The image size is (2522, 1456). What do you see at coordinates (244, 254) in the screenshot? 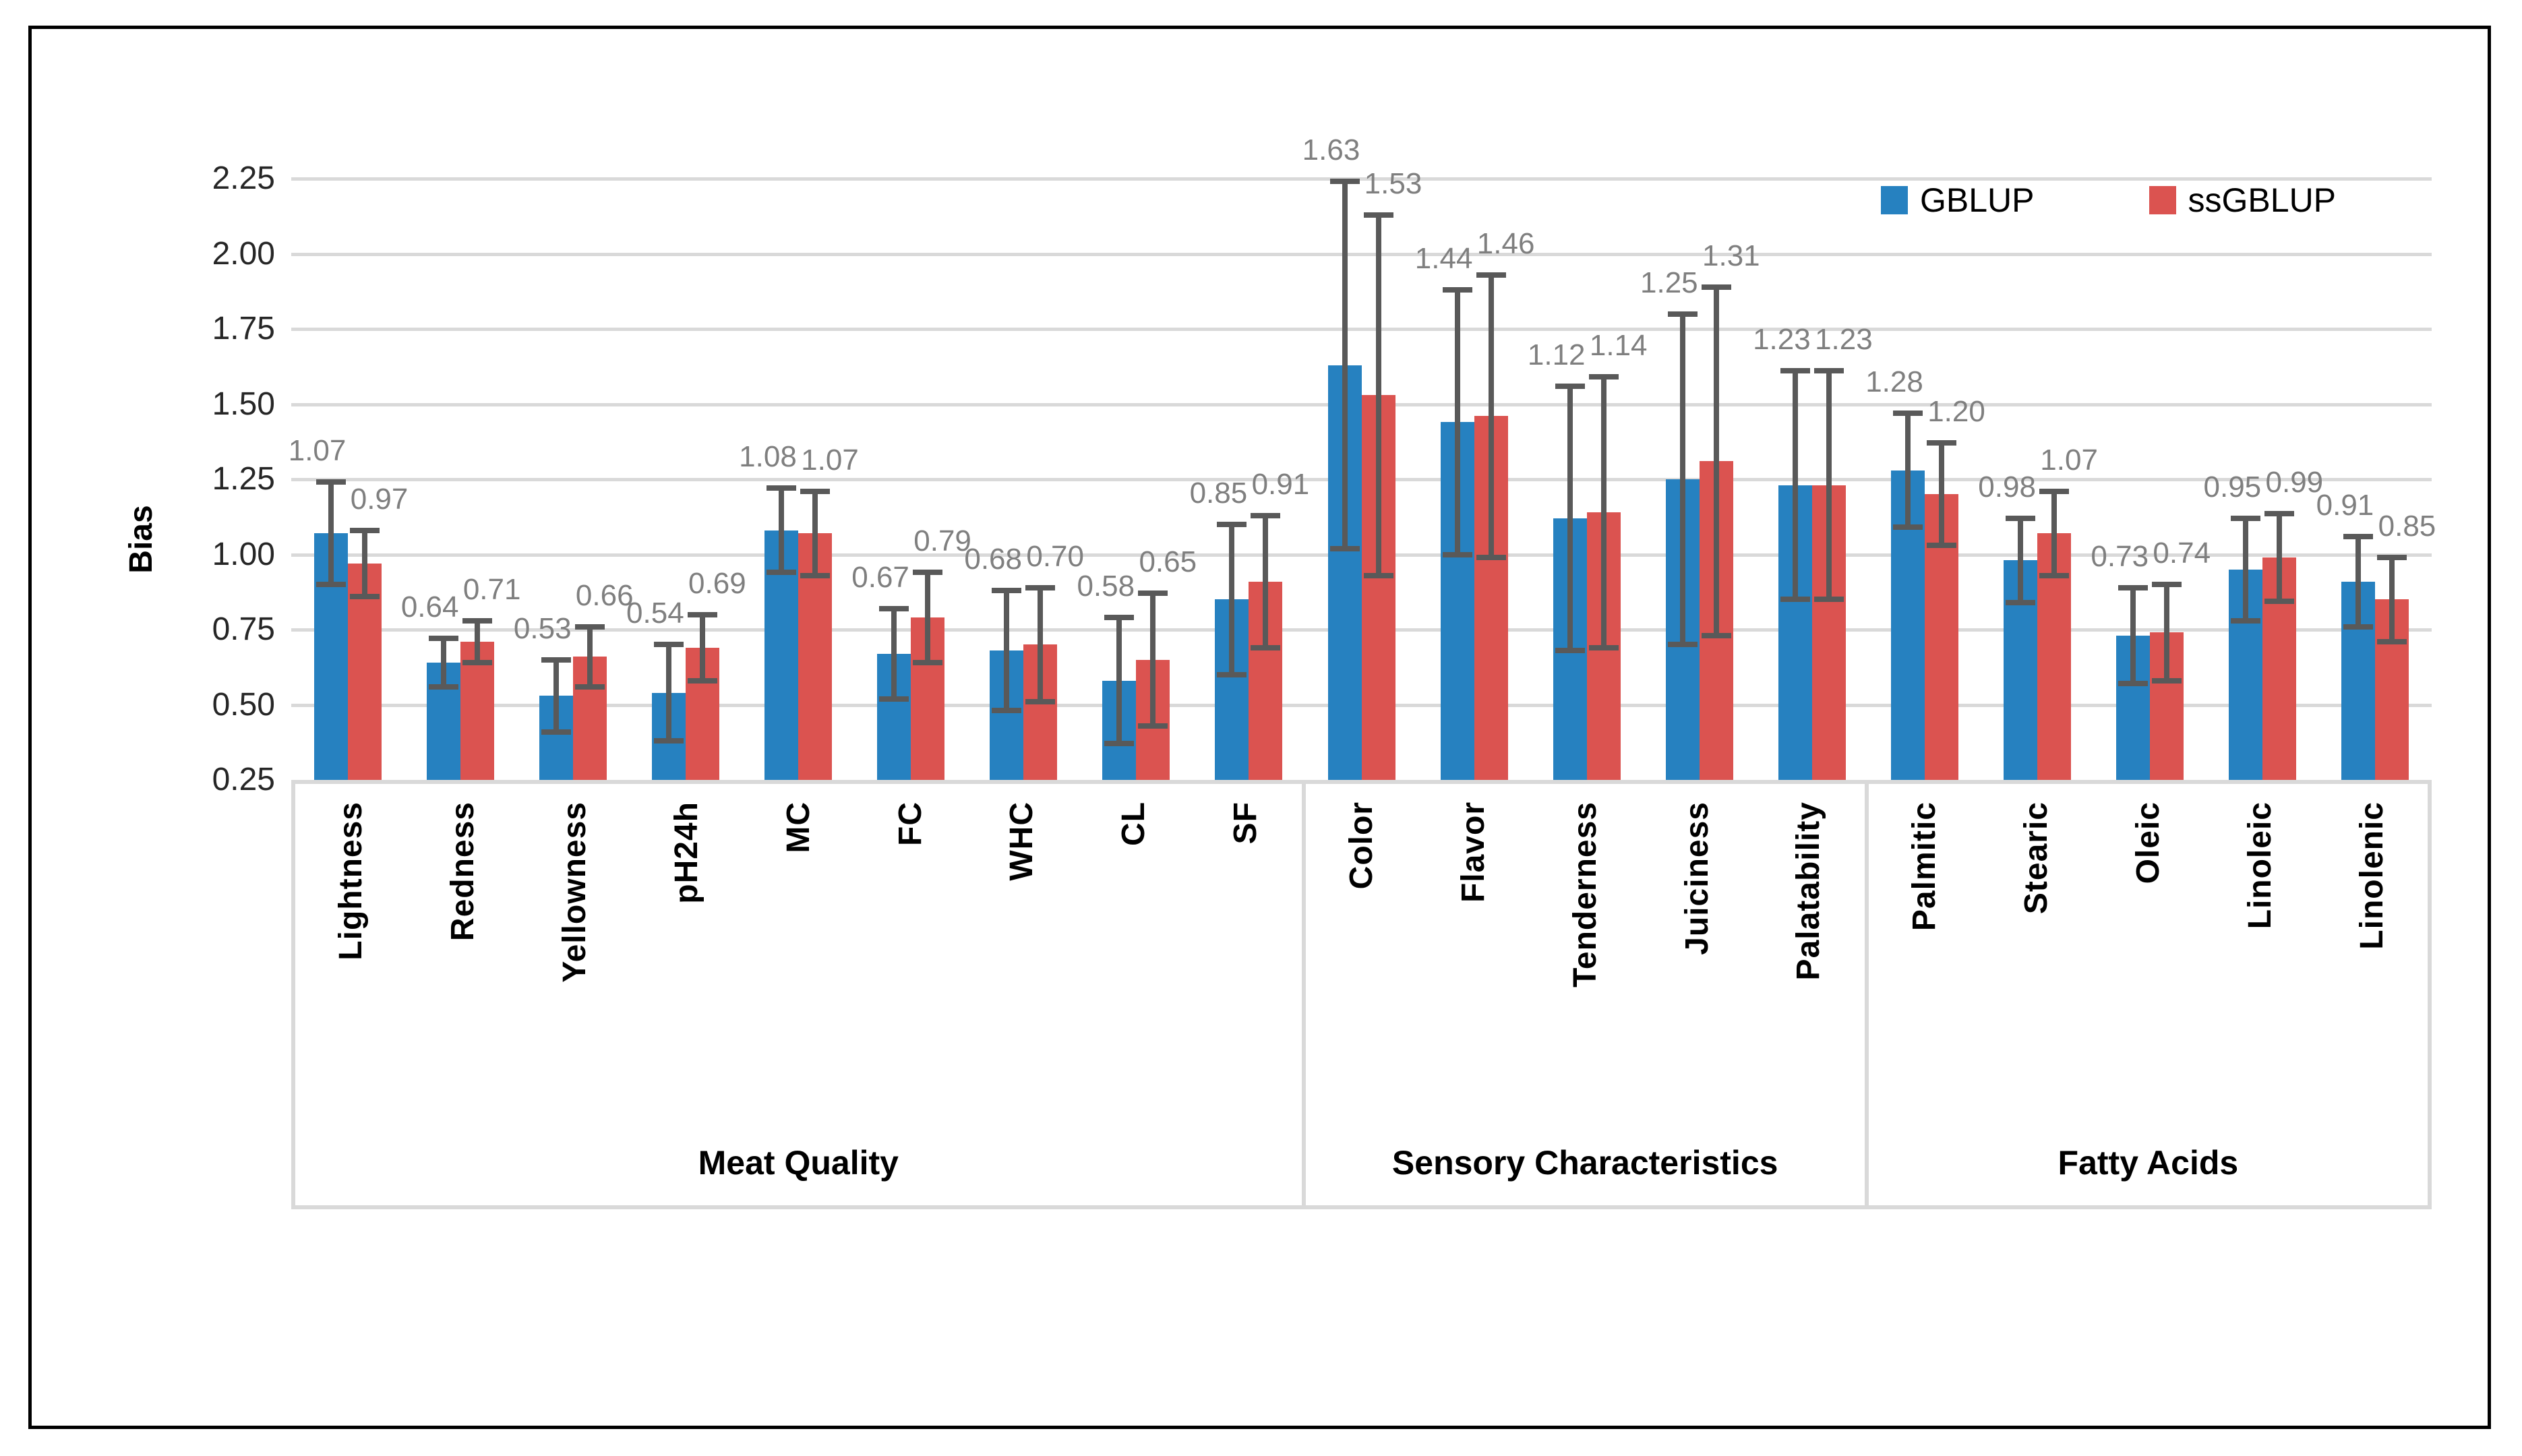
I see `y-tick-label: 2.00` at bounding box center [244, 254].